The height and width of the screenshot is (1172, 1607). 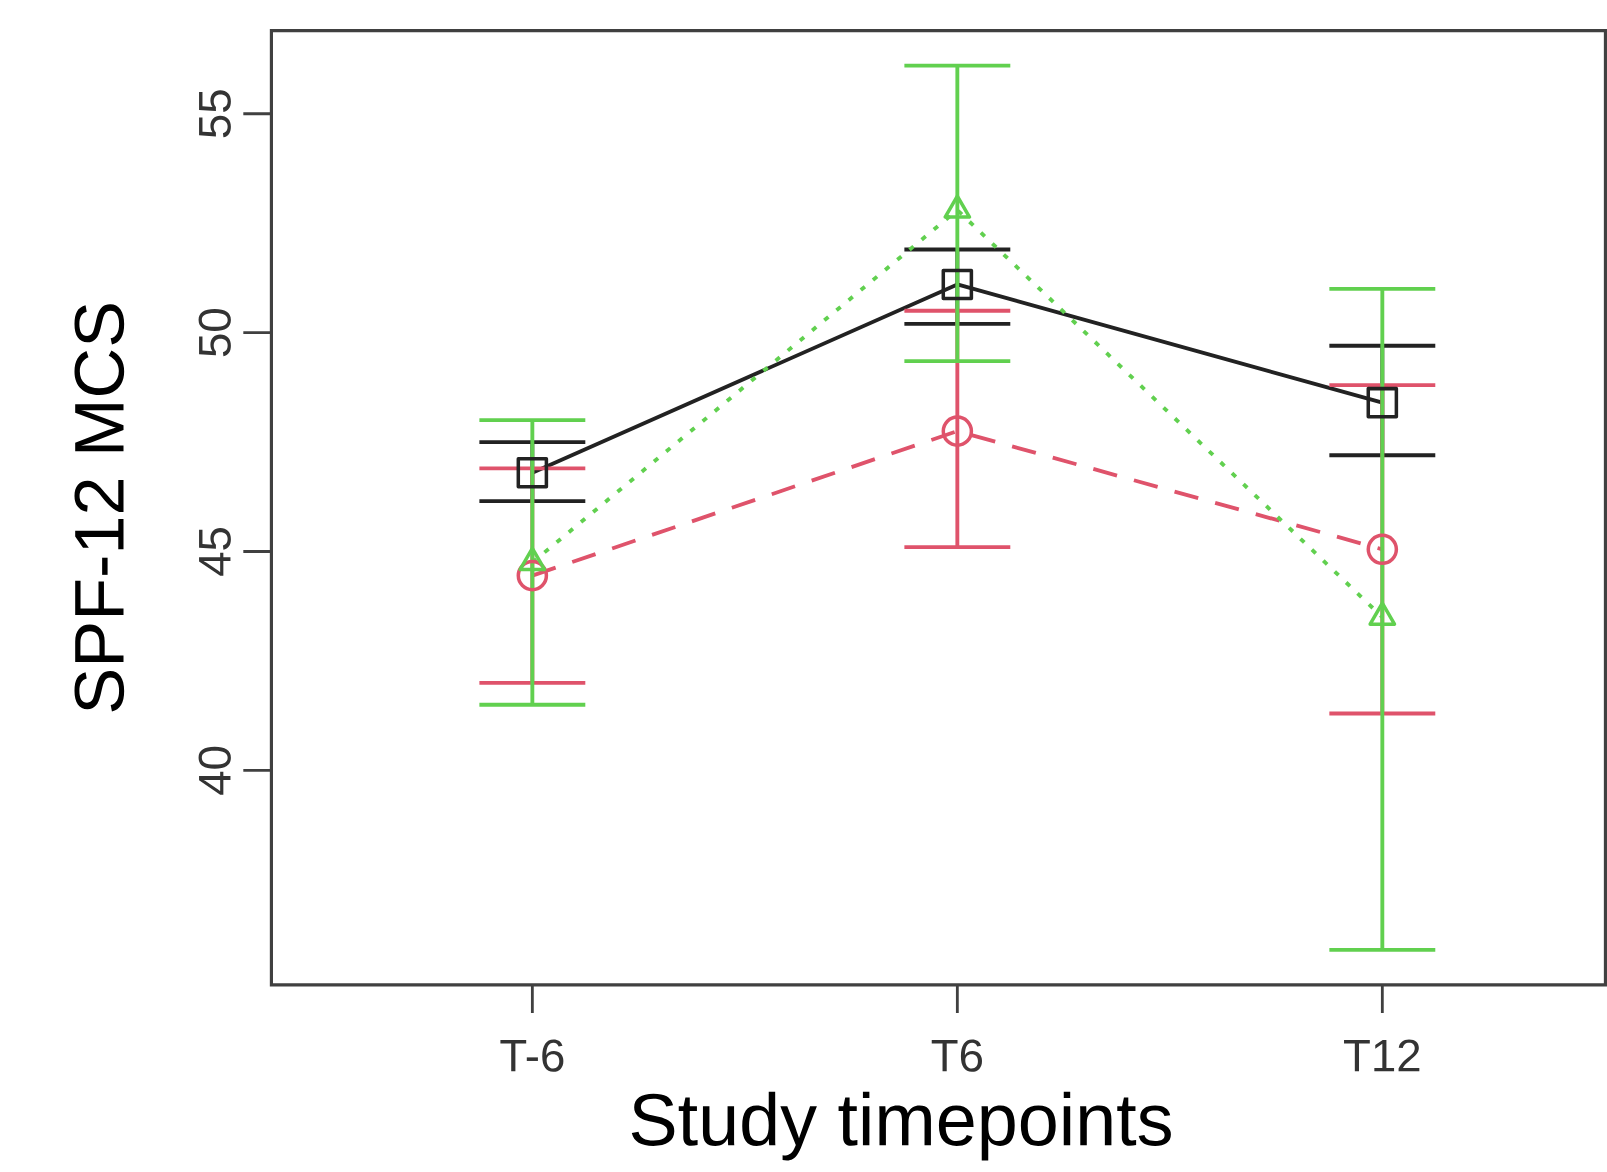 What do you see at coordinates (901, 1126) in the screenshot?
I see `x-axis-title: Study timepoints` at bounding box center [901, 1126].